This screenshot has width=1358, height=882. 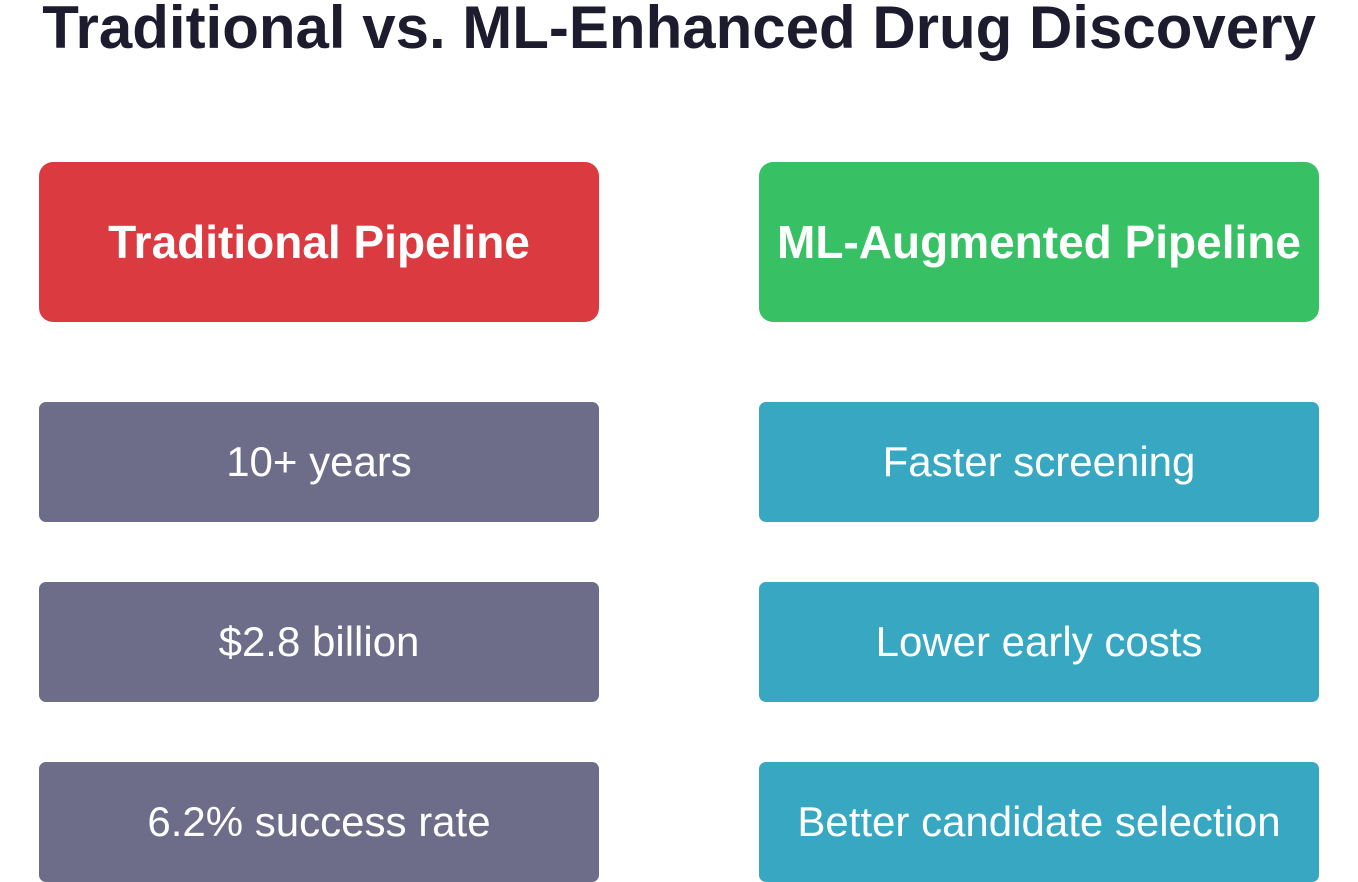 I want to click on column-header: ML-Augmented Pipeline, so click(x=1039, y=242).